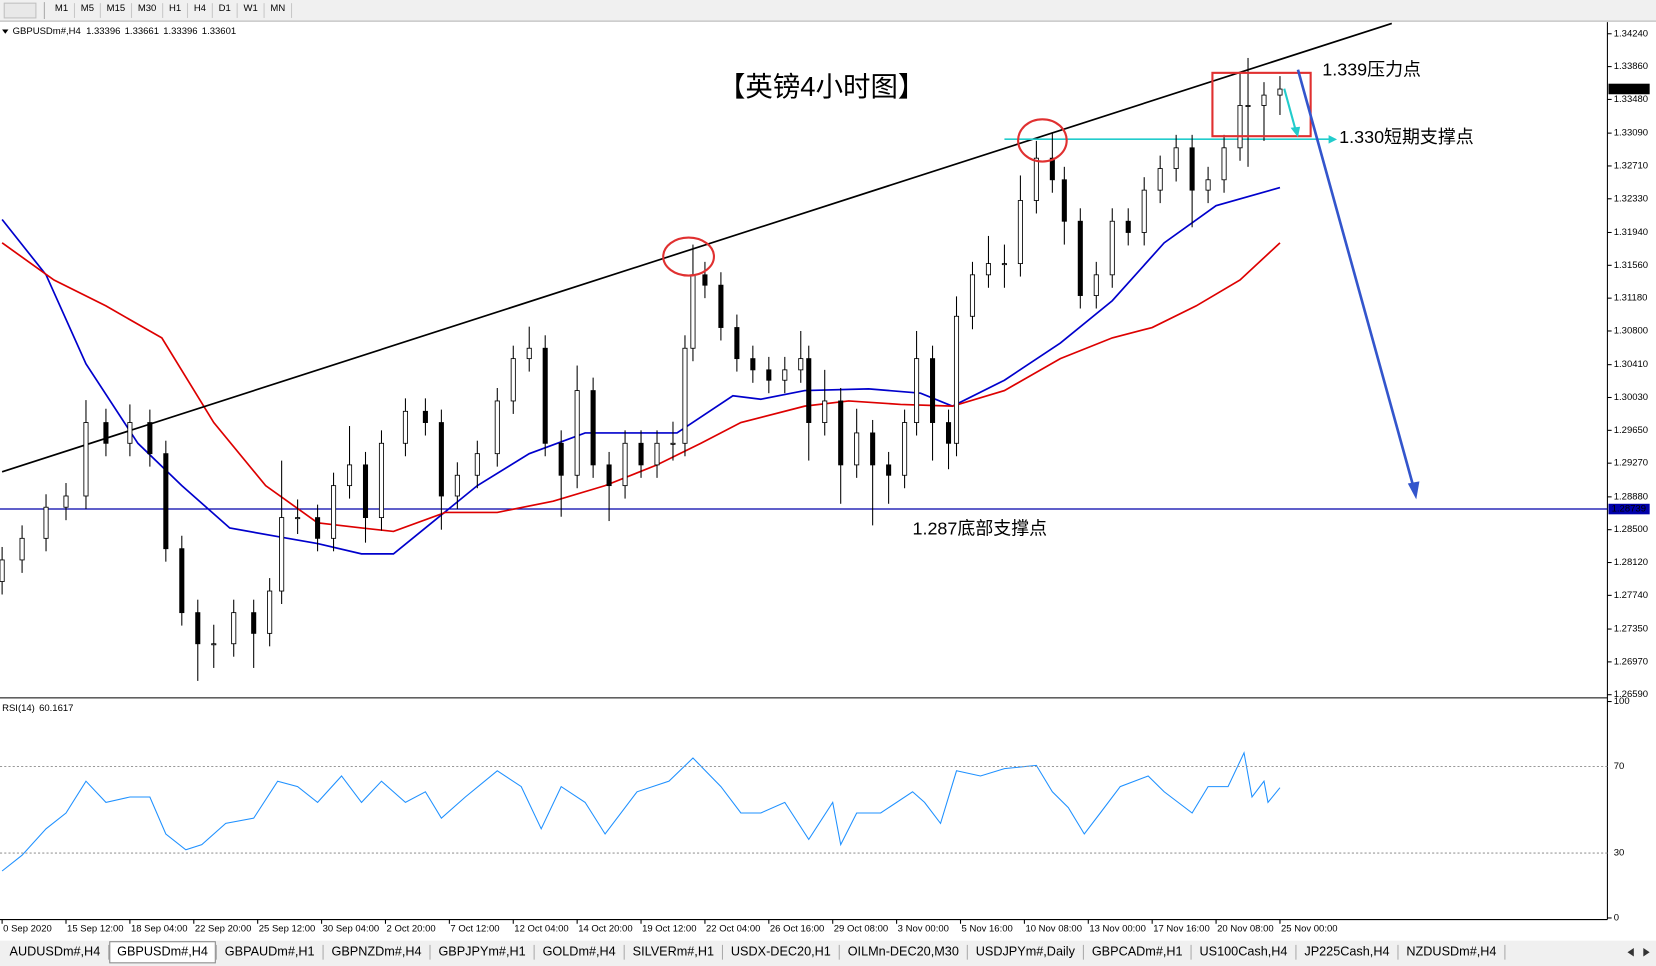  Describe the element at coordinates (200, 8) in the screenshot. I see `timeframe-button: H4` at that location.